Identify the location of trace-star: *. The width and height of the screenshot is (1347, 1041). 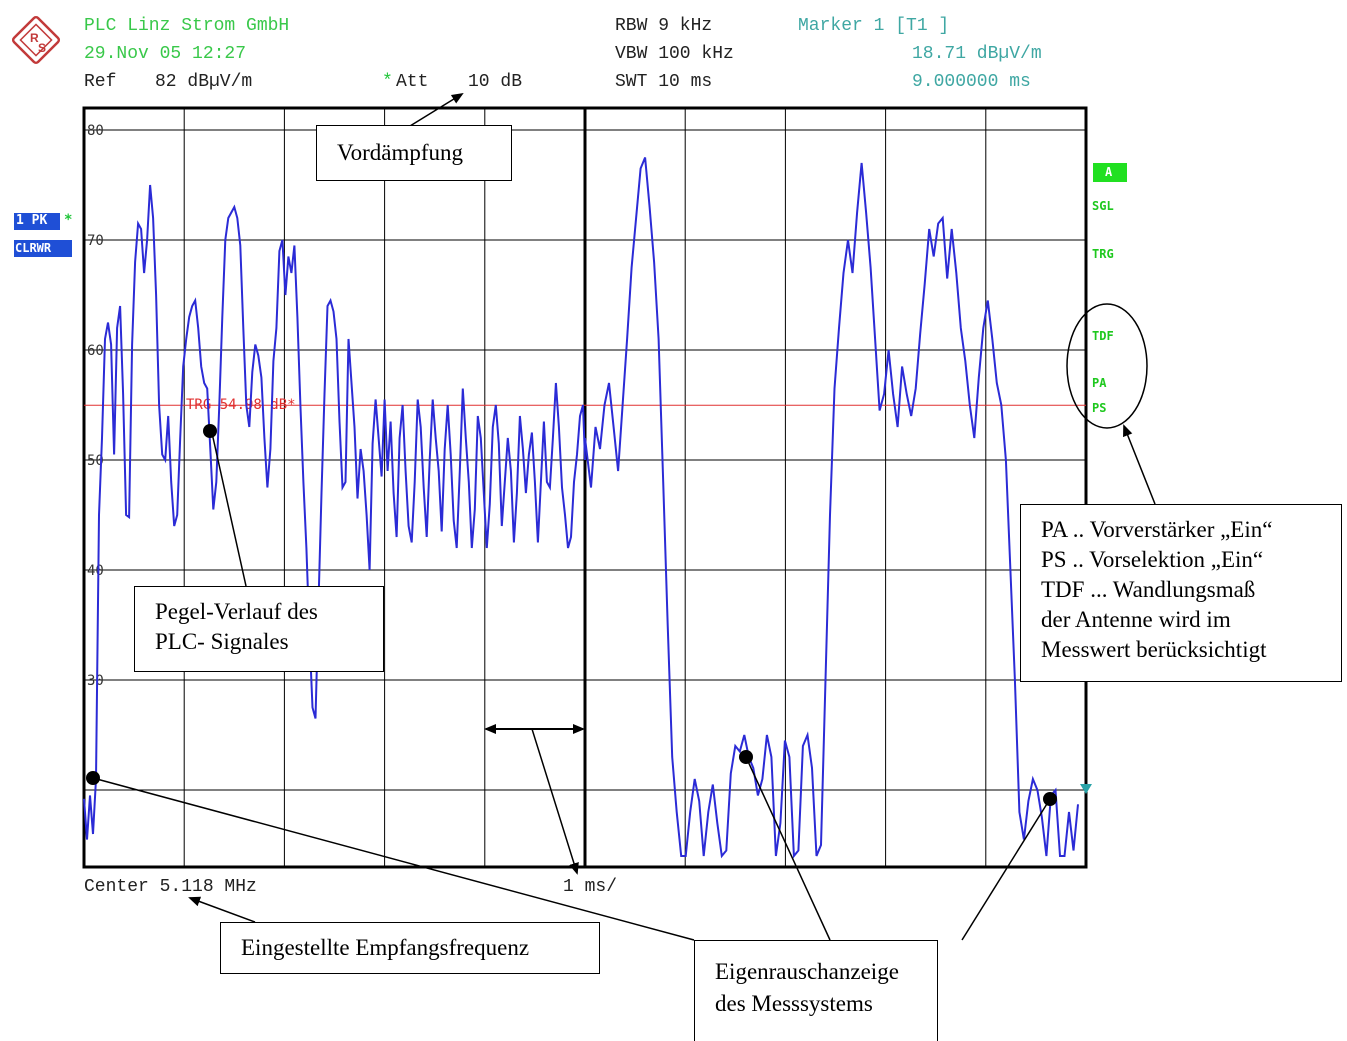
(68, 220).